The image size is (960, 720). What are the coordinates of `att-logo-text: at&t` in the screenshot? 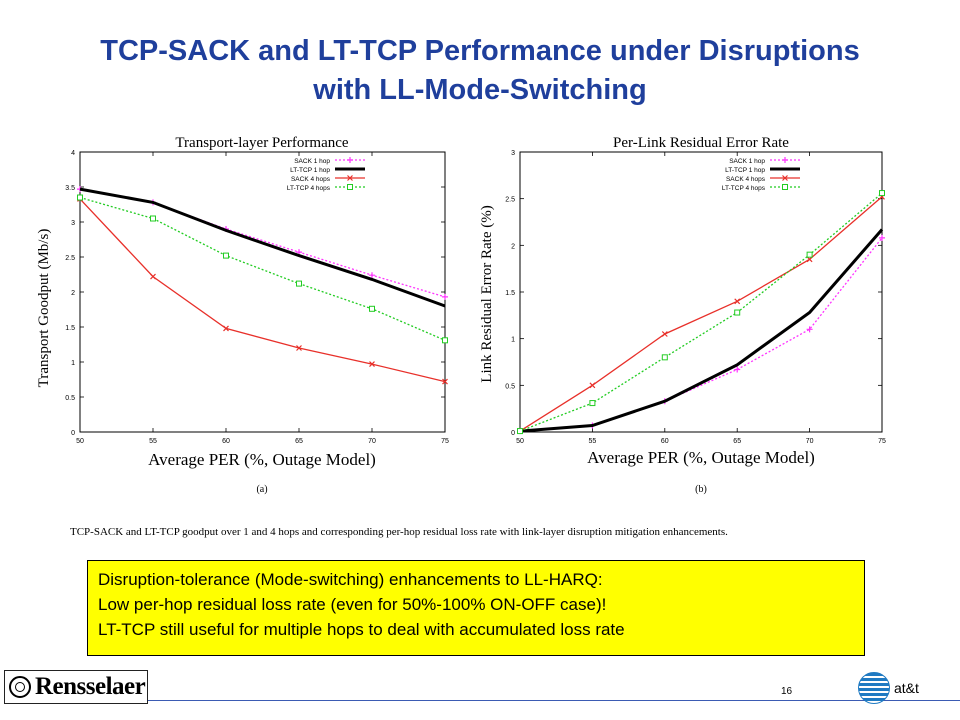 It's located at (906, 688).